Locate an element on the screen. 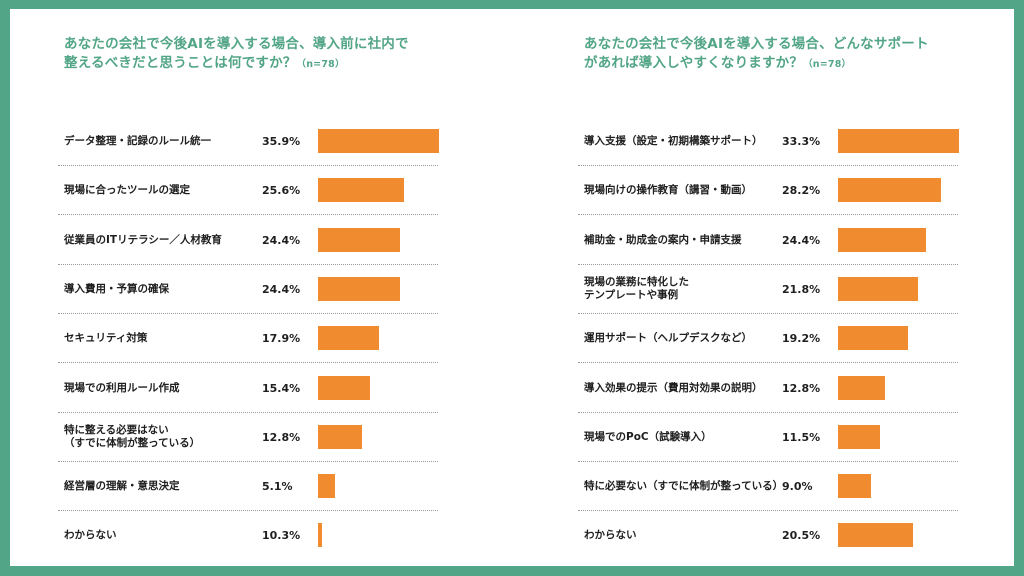  category-label: 経営層の理解・意思決定 is located at coordinates (122, 486).